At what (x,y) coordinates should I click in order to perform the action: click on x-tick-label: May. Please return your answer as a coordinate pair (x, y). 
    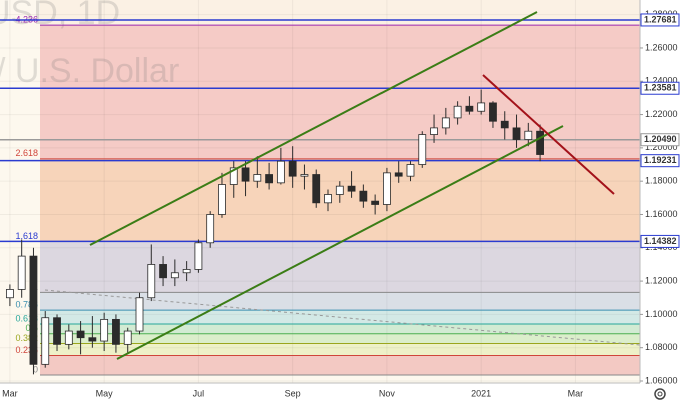
    Looking at the image, I should click on (105, 393).